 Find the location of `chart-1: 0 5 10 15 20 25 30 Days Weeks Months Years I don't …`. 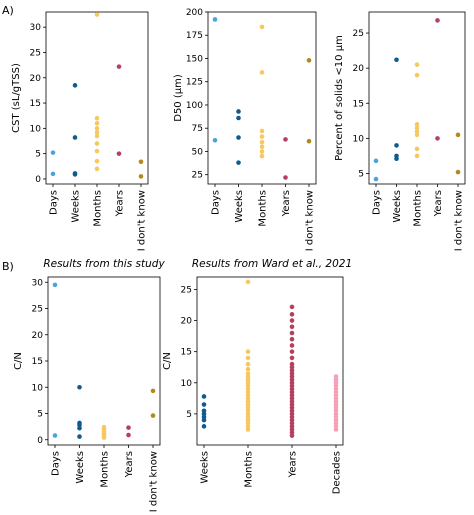

chart-1: 0 5 10 15 20 25 30 Days Weeks Months Years I don't … is located at coordinates (80, 131).